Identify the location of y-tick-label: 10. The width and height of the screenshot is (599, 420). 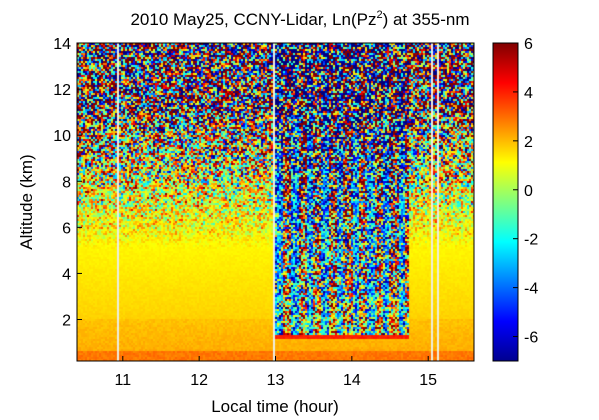
(62, 136).